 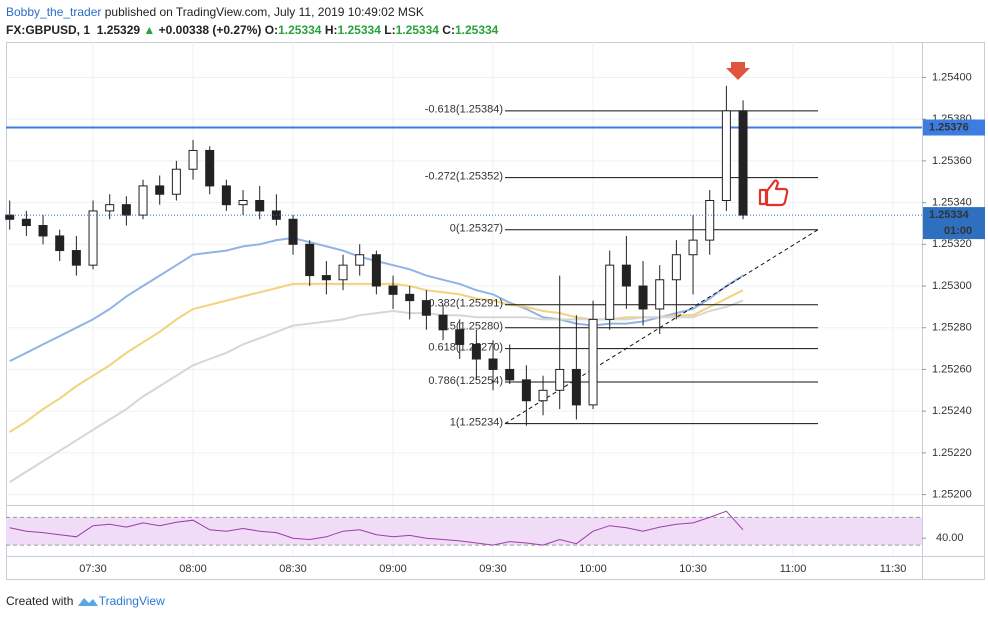 What do you see at coordinates (464, 110) in the screenshot?
I see `fib-label: -0.618(1.25384)` at bounding box center [464, 110].